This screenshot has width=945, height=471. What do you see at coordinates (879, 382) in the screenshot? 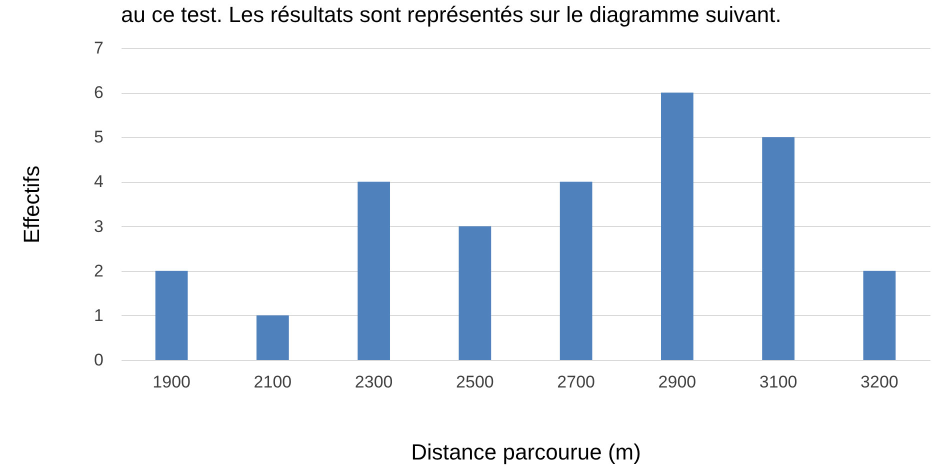
I see `x-tick-label: 3200` at bounding box center [879, 382].